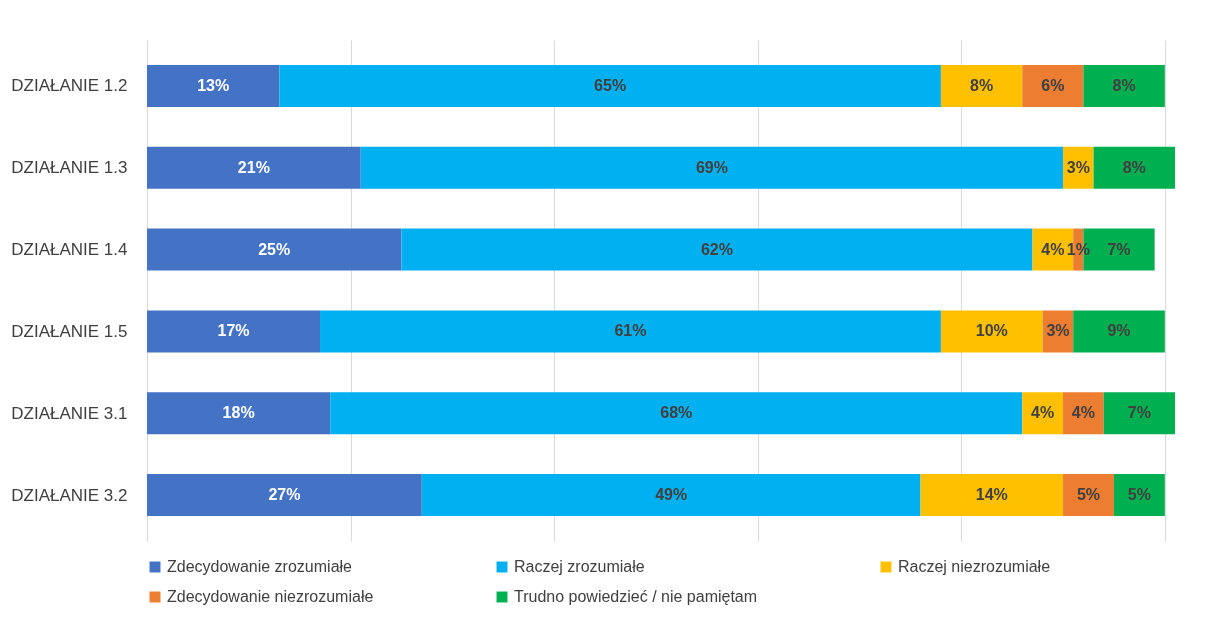 The height and width of the screenshot is (630, 1213). What do you see at coordinates (69, 495) in the screenshot?
I see `y-tick-label: DZIAŁANIE 3.2` at bounding box center [69, 495].